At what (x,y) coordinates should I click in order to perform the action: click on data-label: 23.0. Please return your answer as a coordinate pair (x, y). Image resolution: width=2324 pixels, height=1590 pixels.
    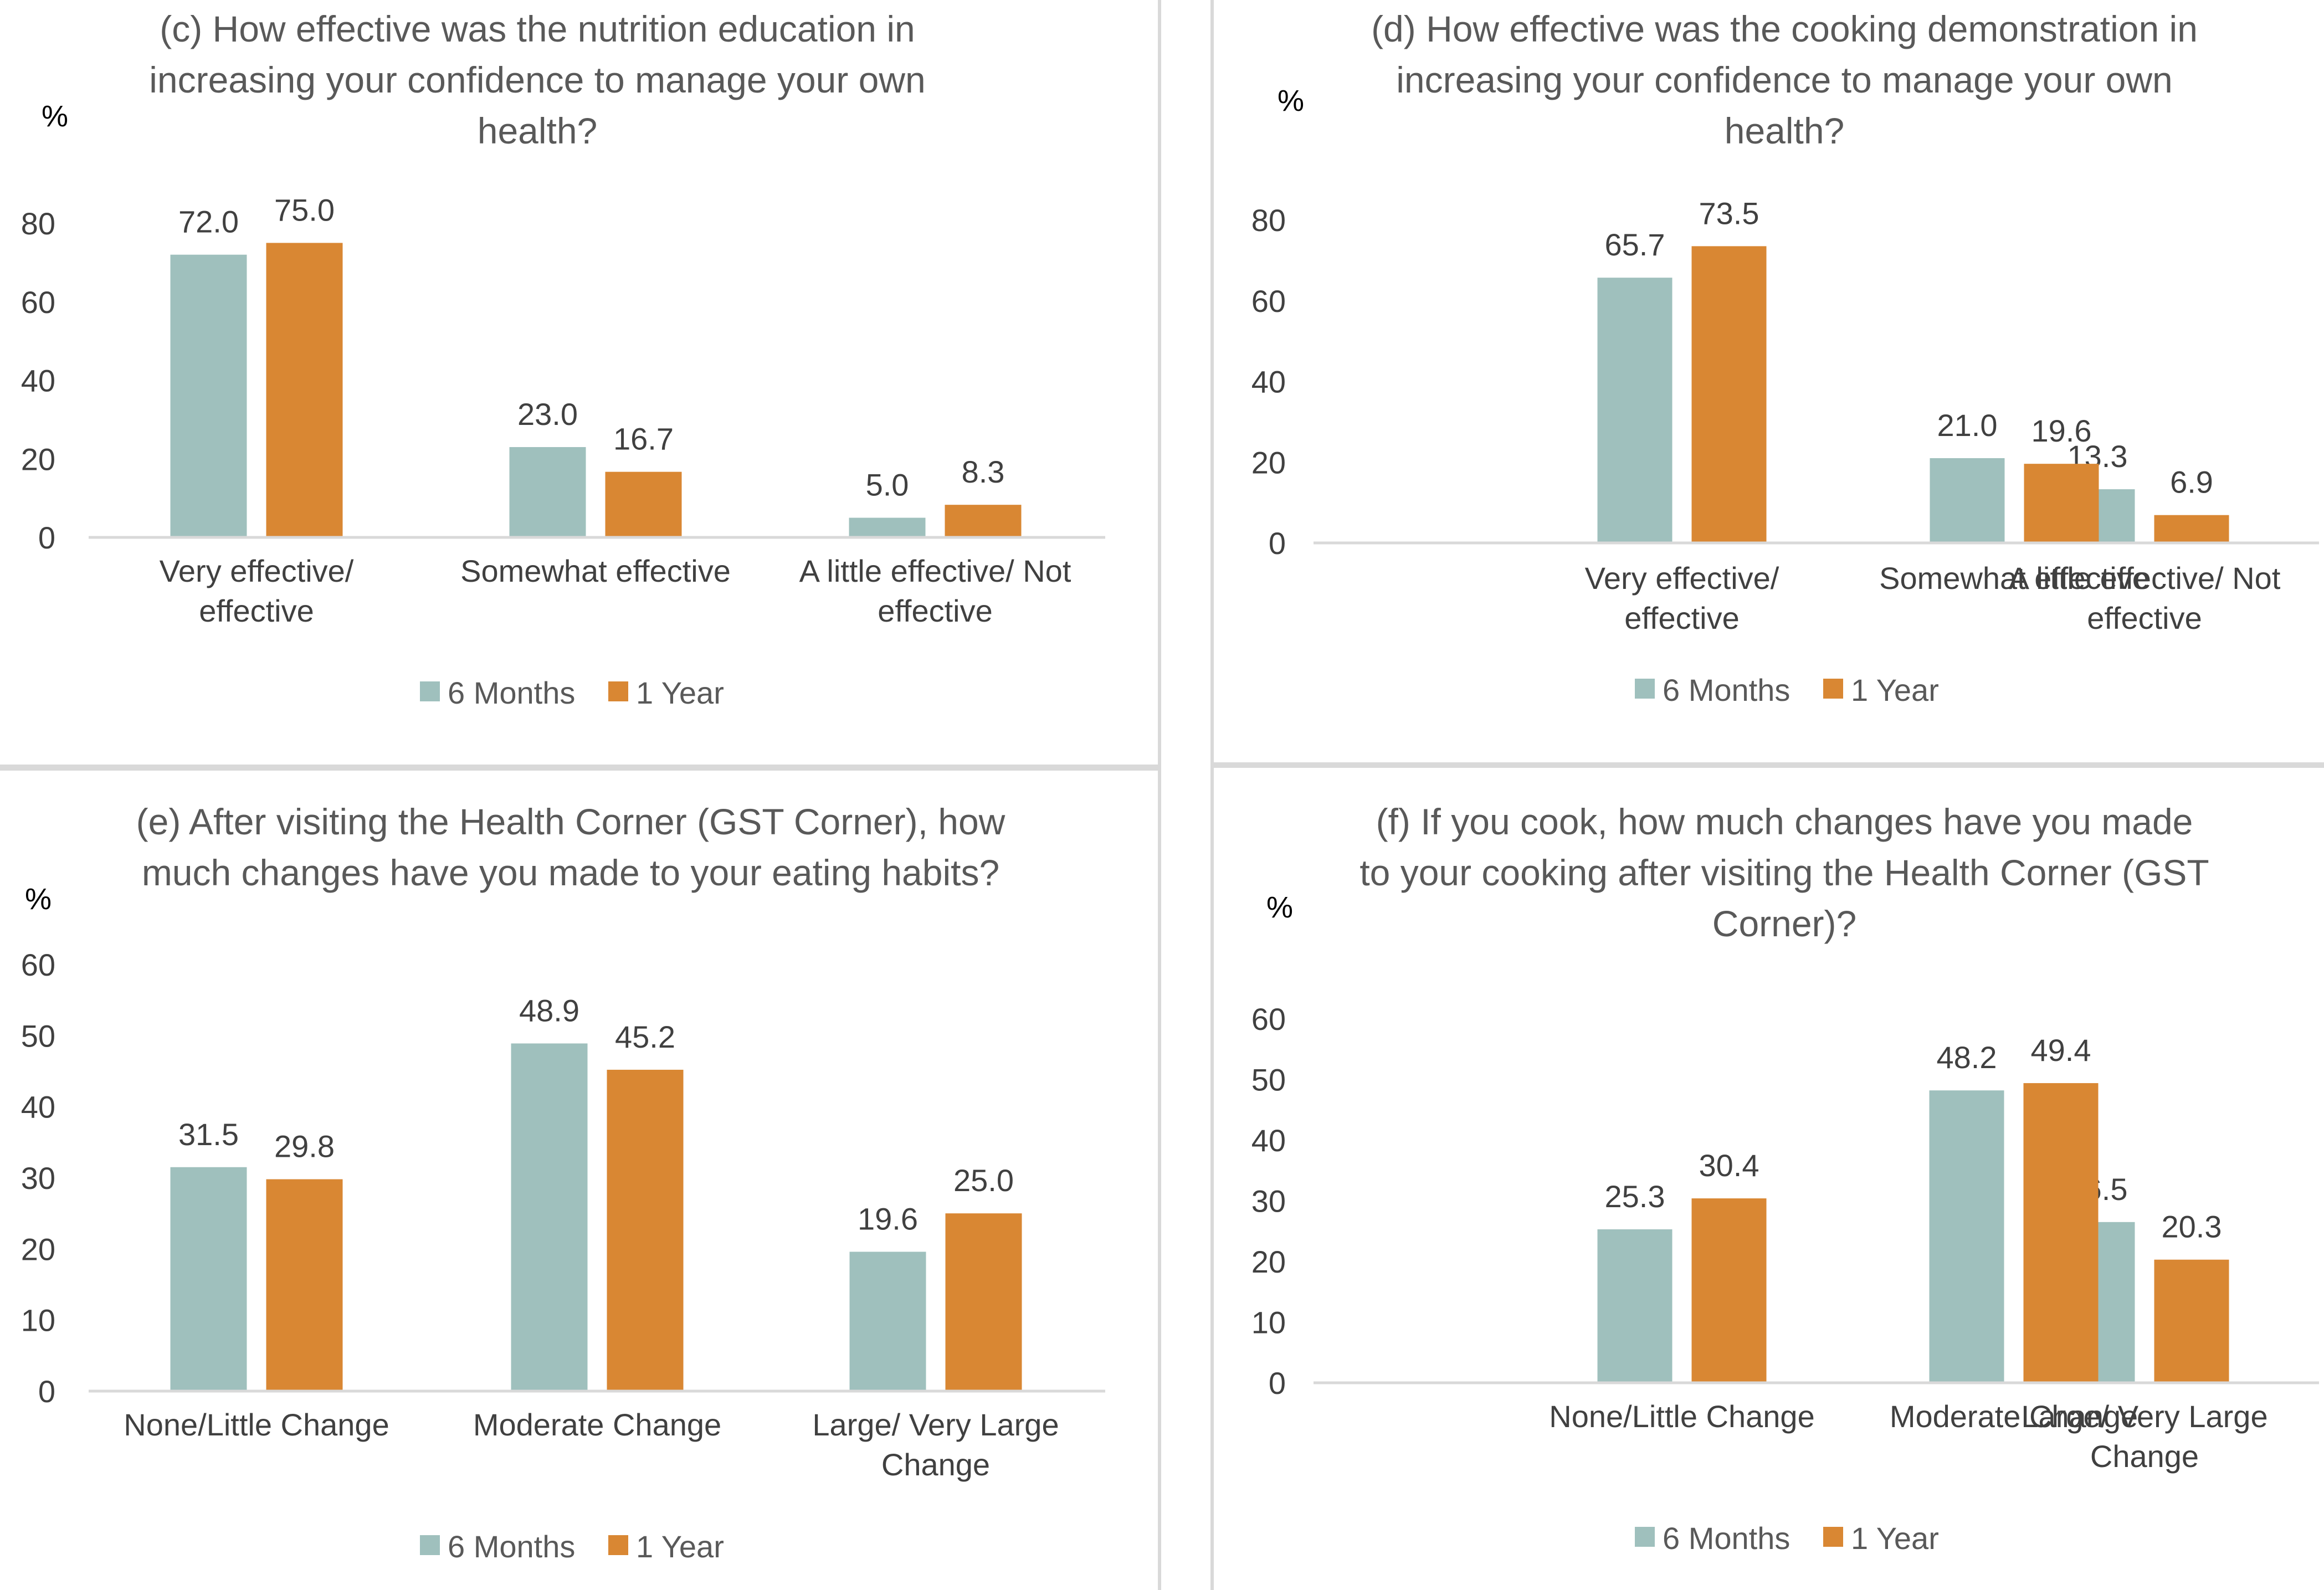
    Looking at the image, I should click on (547, 414).